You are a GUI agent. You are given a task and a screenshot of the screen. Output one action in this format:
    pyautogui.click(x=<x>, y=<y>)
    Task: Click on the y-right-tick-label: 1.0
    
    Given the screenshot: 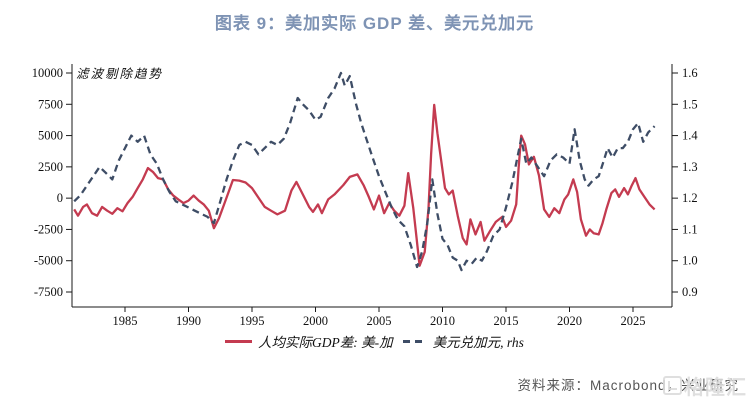 What is the action you would take?
    pyautogui.click(x=690, y=261)
    